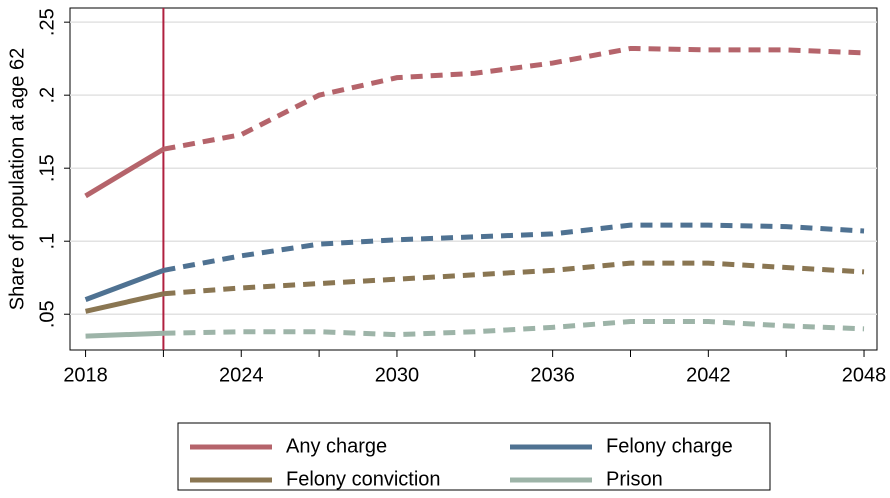 This screenshot has height=498, width=890. What do you see at coordinates (17, 179) in the screenshot?
I see `y-axis-label: Share of population at age 62` at bounding box center [17, 179].